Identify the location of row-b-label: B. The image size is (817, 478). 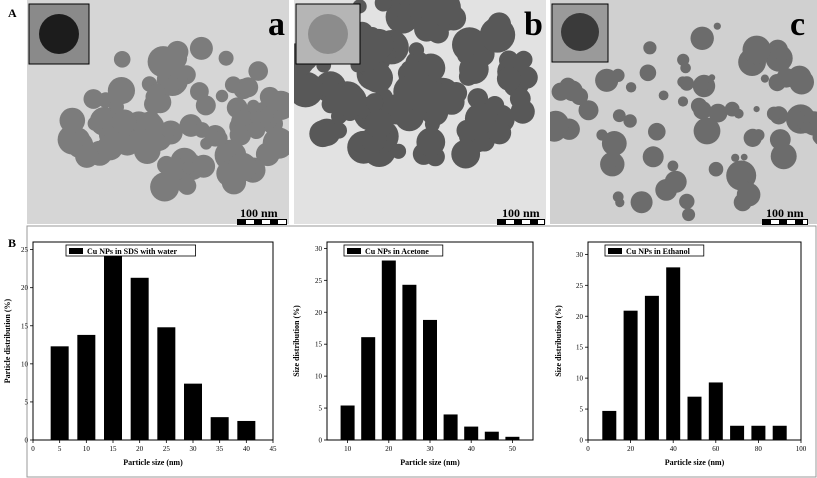
(12, 243).